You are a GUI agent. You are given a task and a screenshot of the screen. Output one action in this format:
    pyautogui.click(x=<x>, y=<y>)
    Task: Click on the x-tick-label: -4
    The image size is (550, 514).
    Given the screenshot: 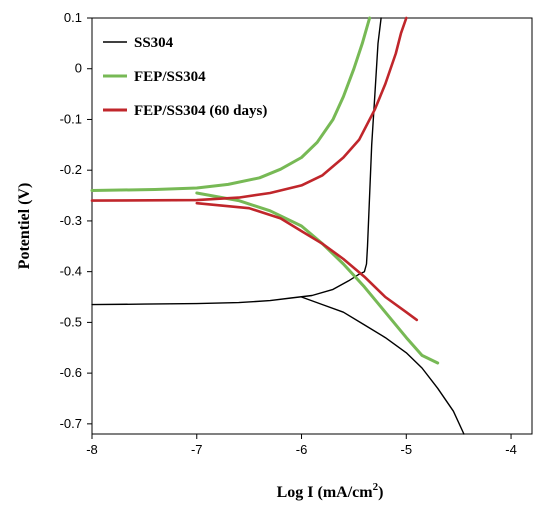 What is the action you would take?
    pyautogui.click(x=511, y=449)
    